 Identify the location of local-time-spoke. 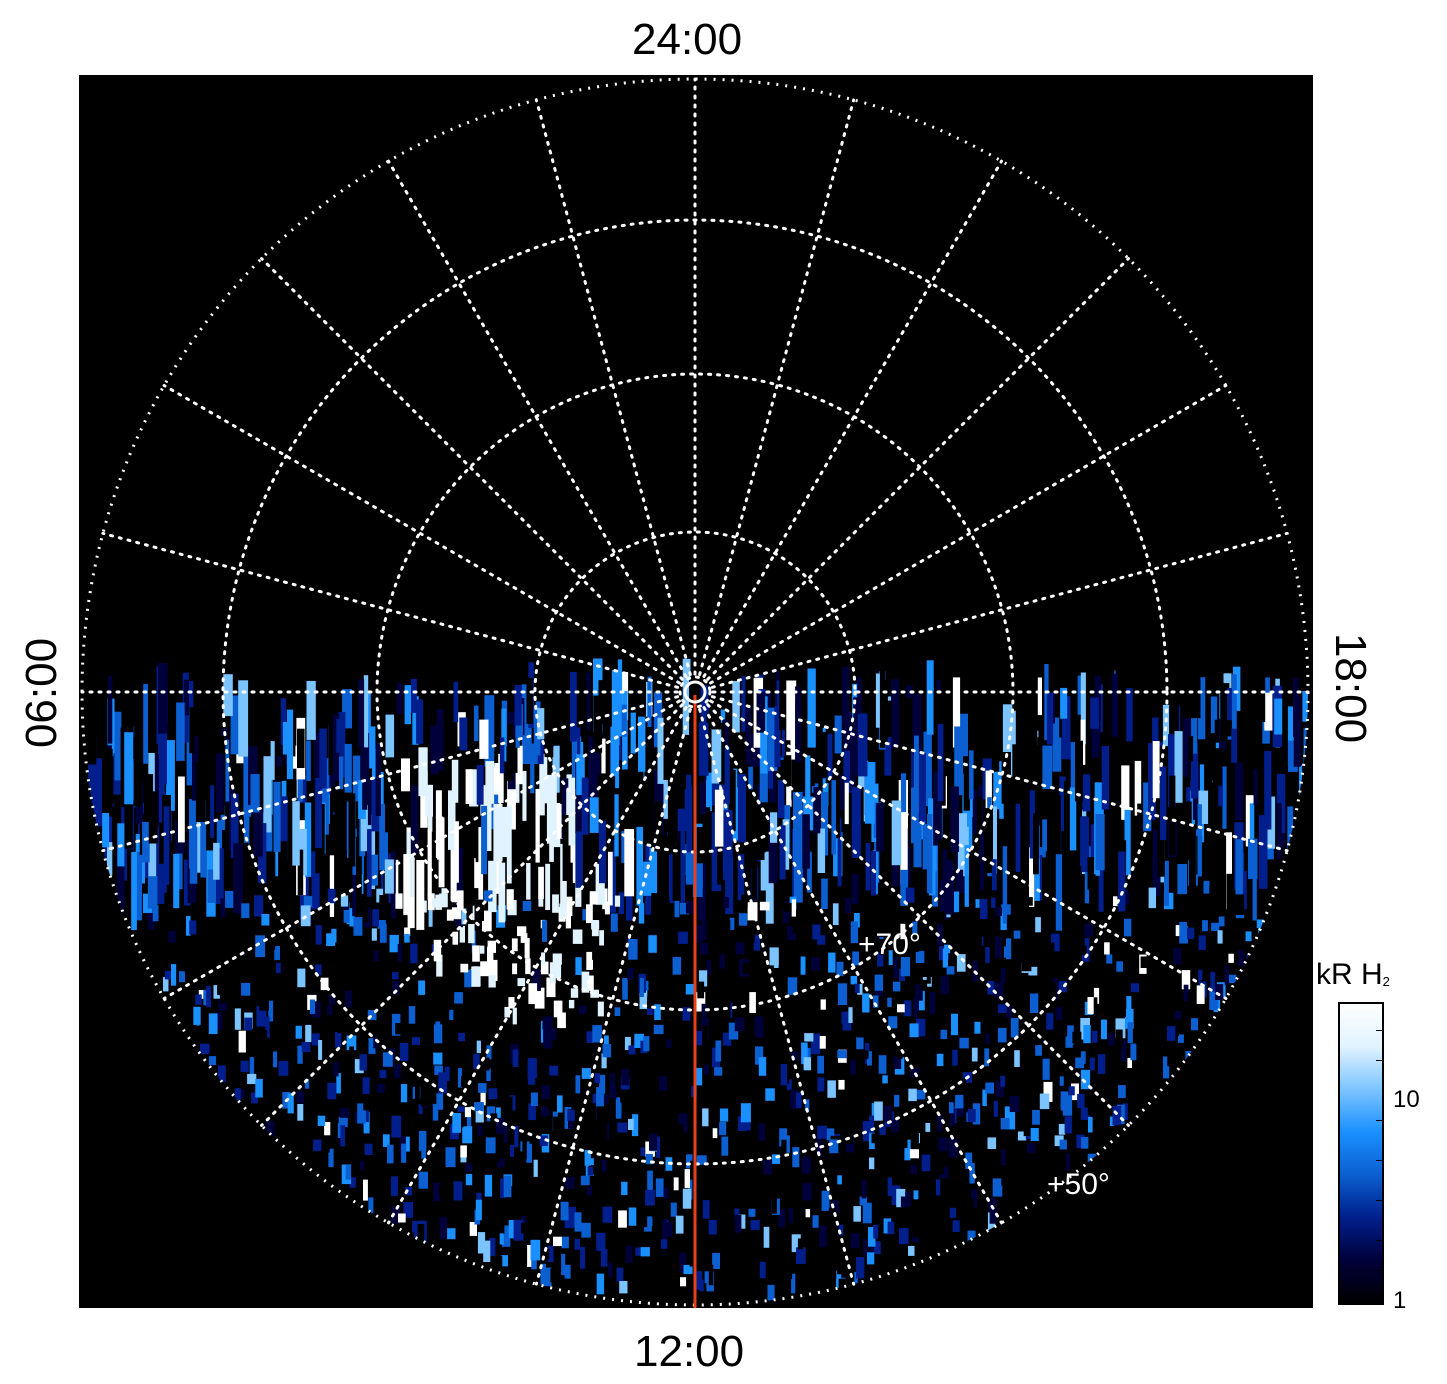
(777, 996).